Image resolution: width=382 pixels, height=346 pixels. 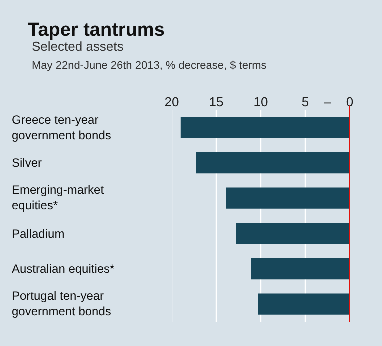 I want to click on y-tick-label: Portugal ten-year government bonds, so click(x=62, y=304).